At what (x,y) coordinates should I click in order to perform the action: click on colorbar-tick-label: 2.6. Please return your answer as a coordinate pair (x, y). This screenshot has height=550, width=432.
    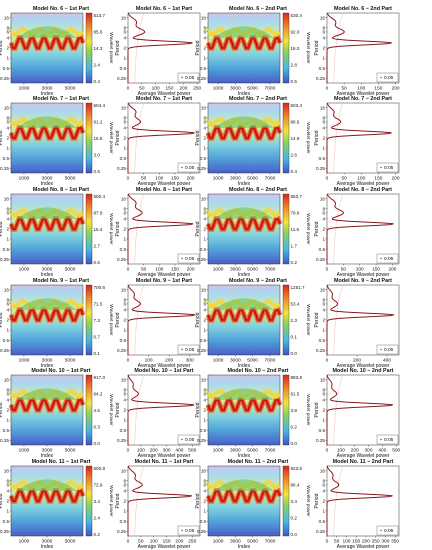
    Looking at the image, I should click on (294, 154).